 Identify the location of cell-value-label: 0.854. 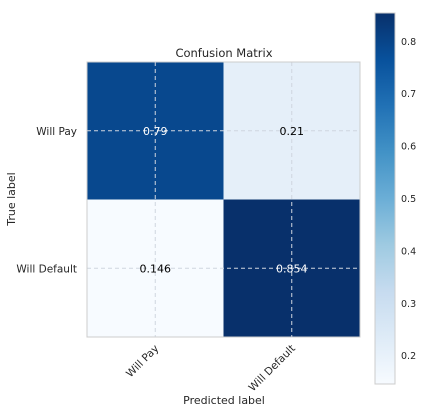
(292, 268).